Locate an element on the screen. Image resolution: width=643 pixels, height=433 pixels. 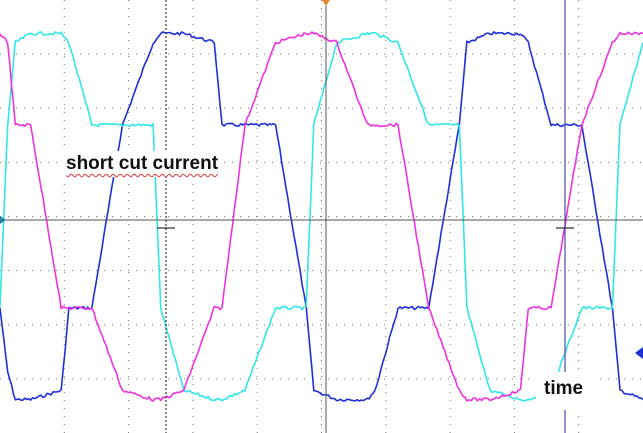
short-cut-current-label: short cut current is located at coordinates (142, 164).